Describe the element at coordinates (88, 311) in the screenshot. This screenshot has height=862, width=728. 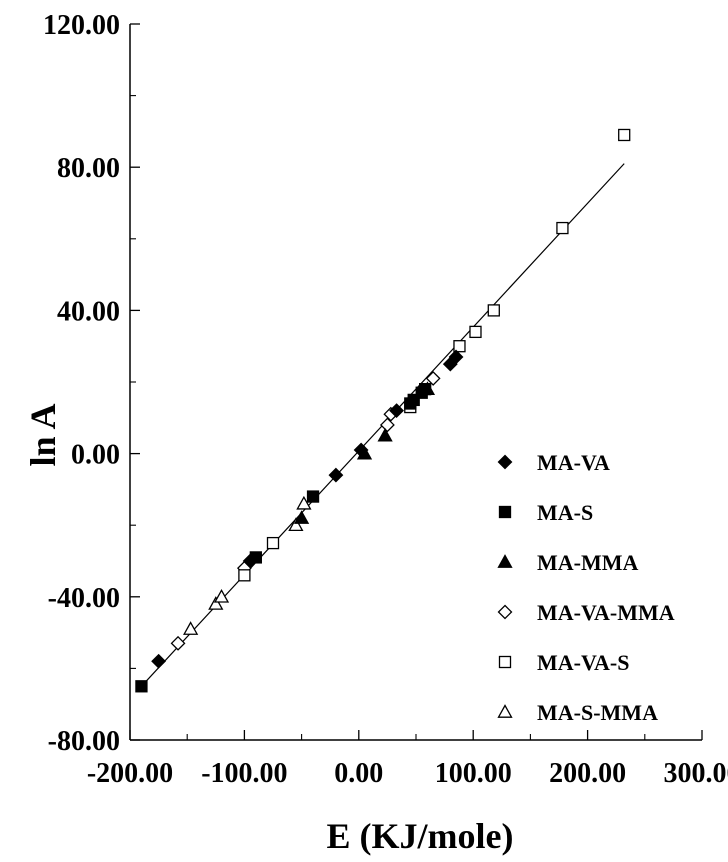
I see `y-tick-label: 40.00` at that location.